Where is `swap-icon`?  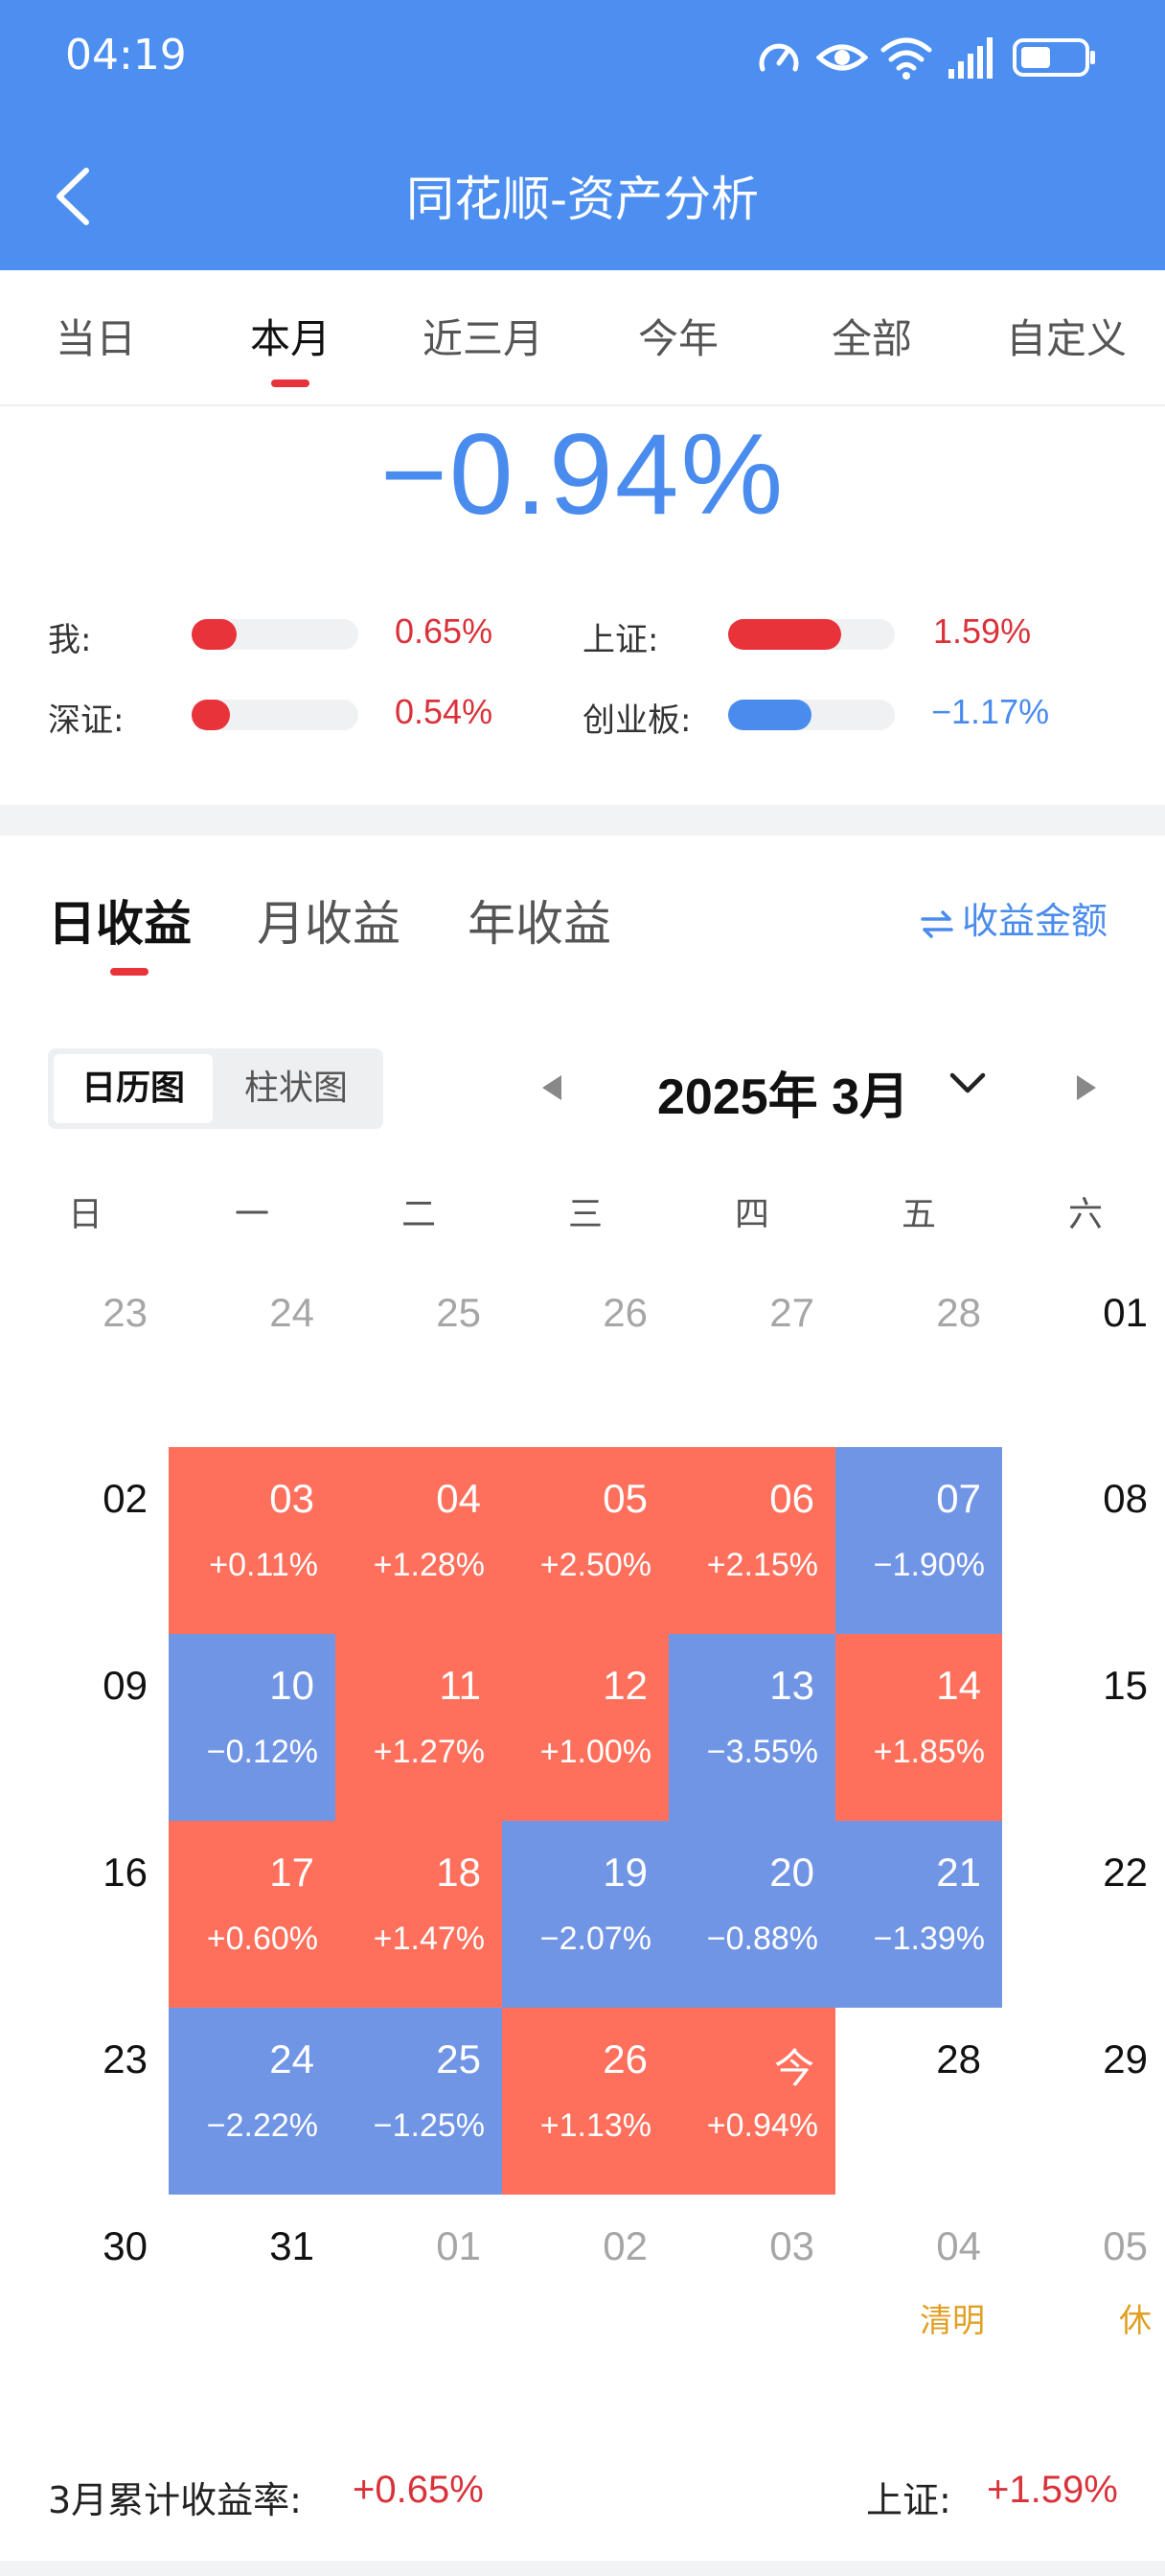
swap-icon is located at coordinates (937, 923).